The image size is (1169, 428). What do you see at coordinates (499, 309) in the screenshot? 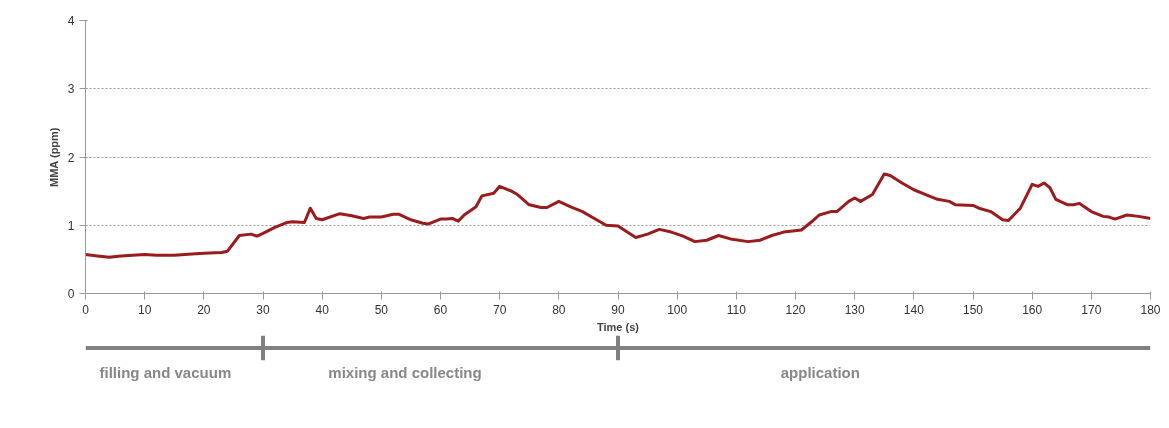
I see `x-tick-label: 70` at bounding box center [499, 309].